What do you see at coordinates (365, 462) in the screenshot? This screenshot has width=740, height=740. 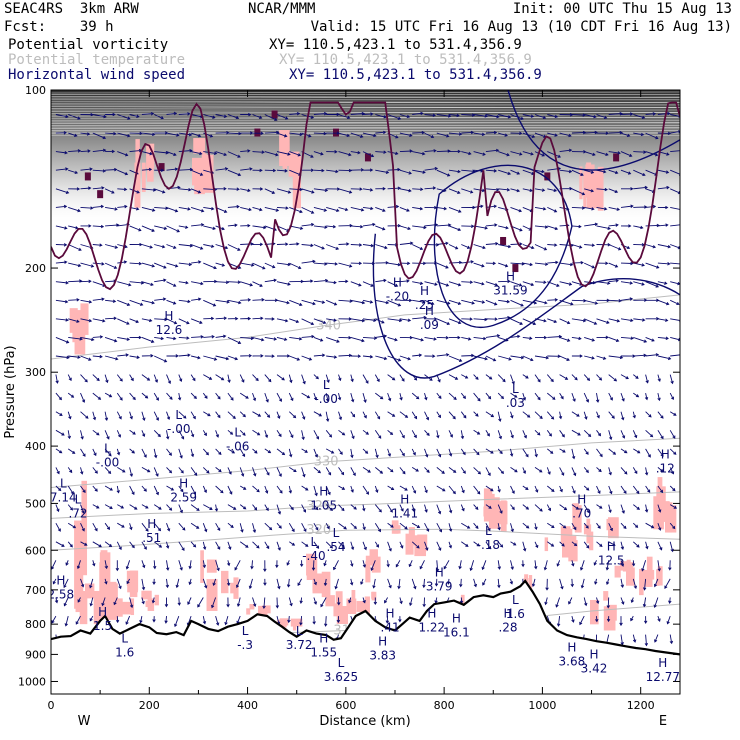 I see `theta-contour` at bounding box center [365, 462].